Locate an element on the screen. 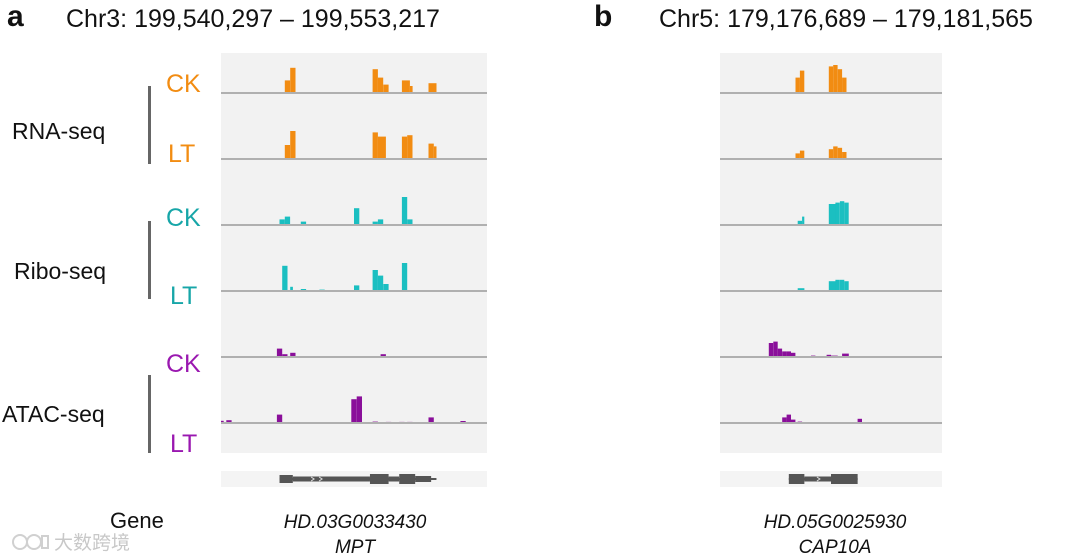 Image resolution: width=1080 pixels, height=559 pixels. watermark-text: 大数跨境 is located at coordinates (92, 543).